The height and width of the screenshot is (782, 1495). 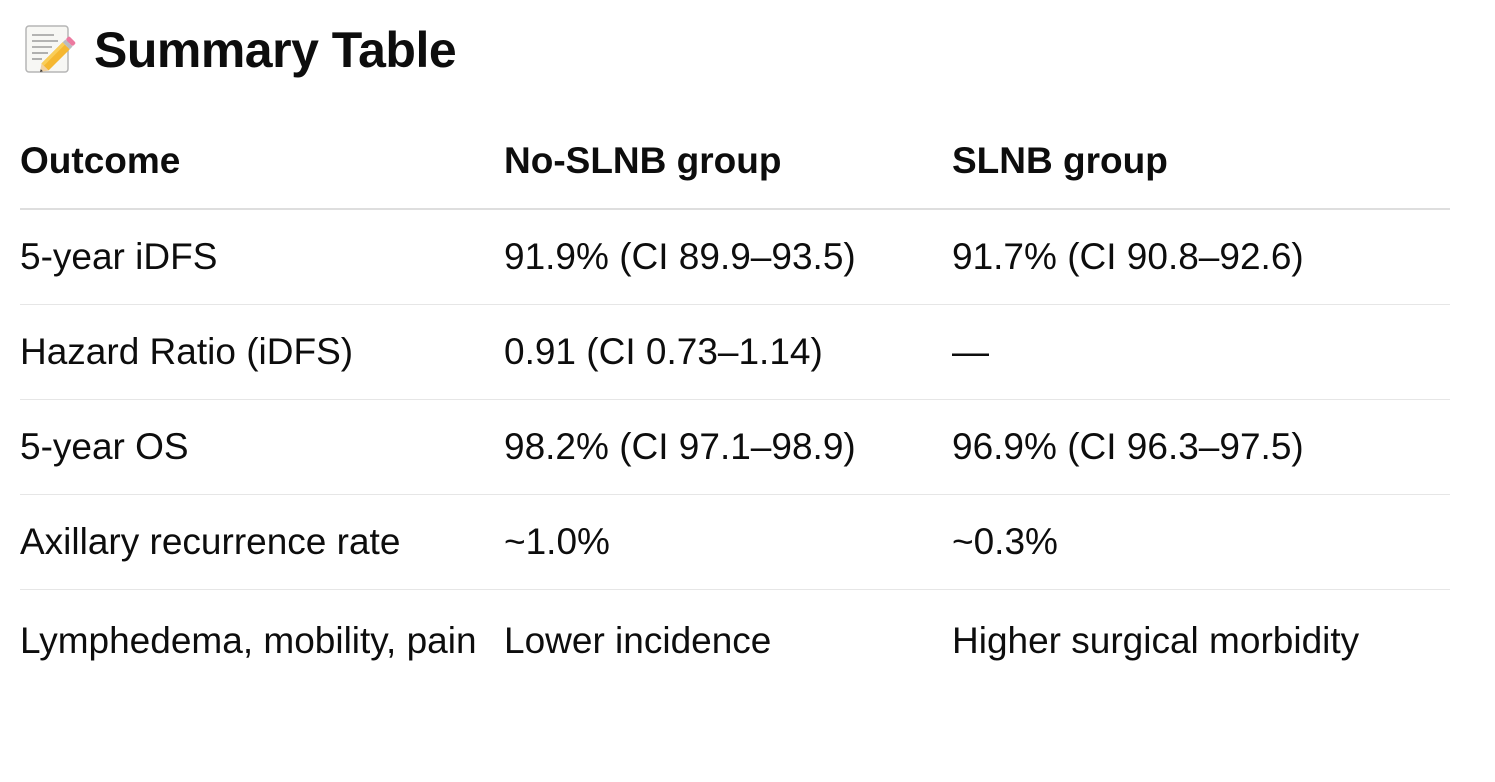 I want to click on slnb-cell: Higher surgical morbidity, so click(x=1156, y=640).